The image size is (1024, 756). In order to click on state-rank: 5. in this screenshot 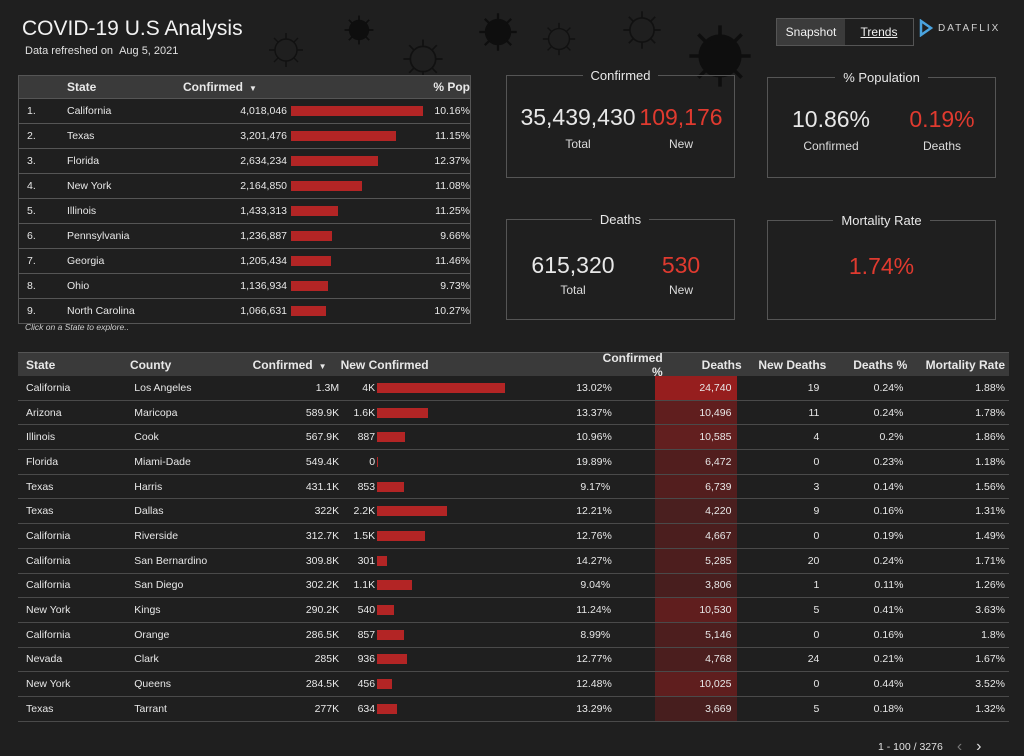, I will do `click(31, 211)`.